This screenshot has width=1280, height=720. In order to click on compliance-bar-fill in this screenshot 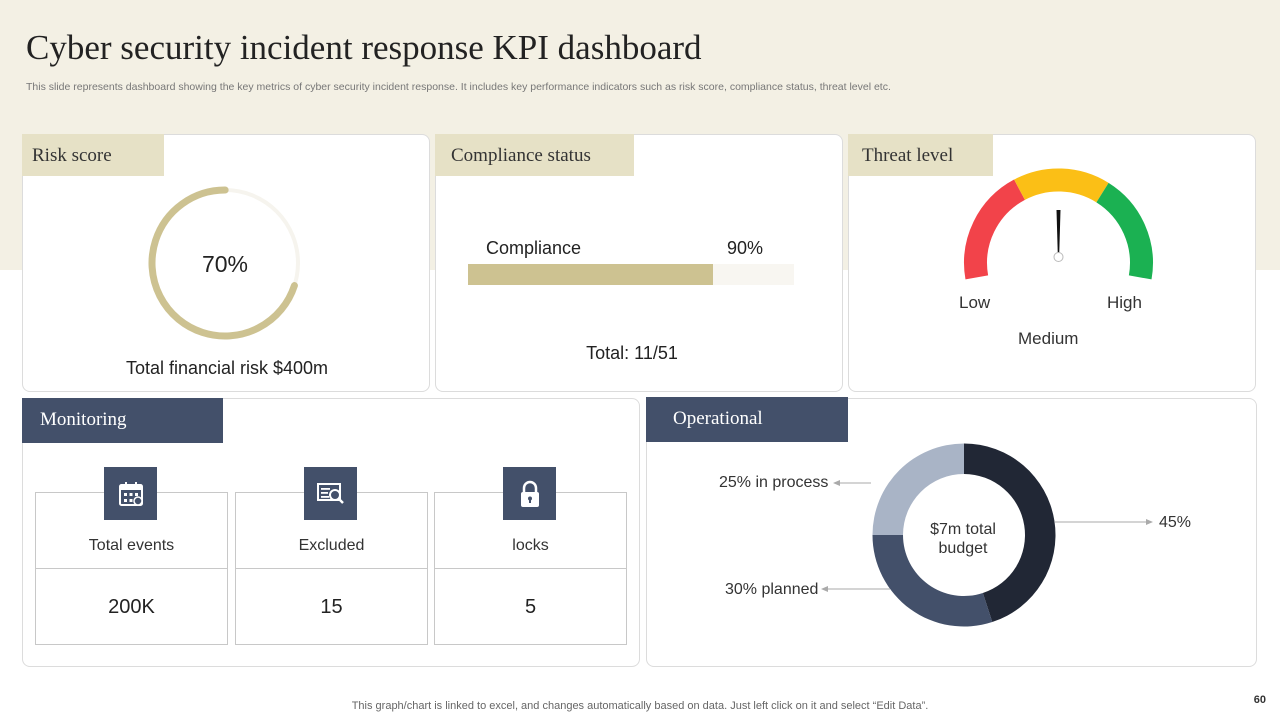, I will do `click(590, 274)`.